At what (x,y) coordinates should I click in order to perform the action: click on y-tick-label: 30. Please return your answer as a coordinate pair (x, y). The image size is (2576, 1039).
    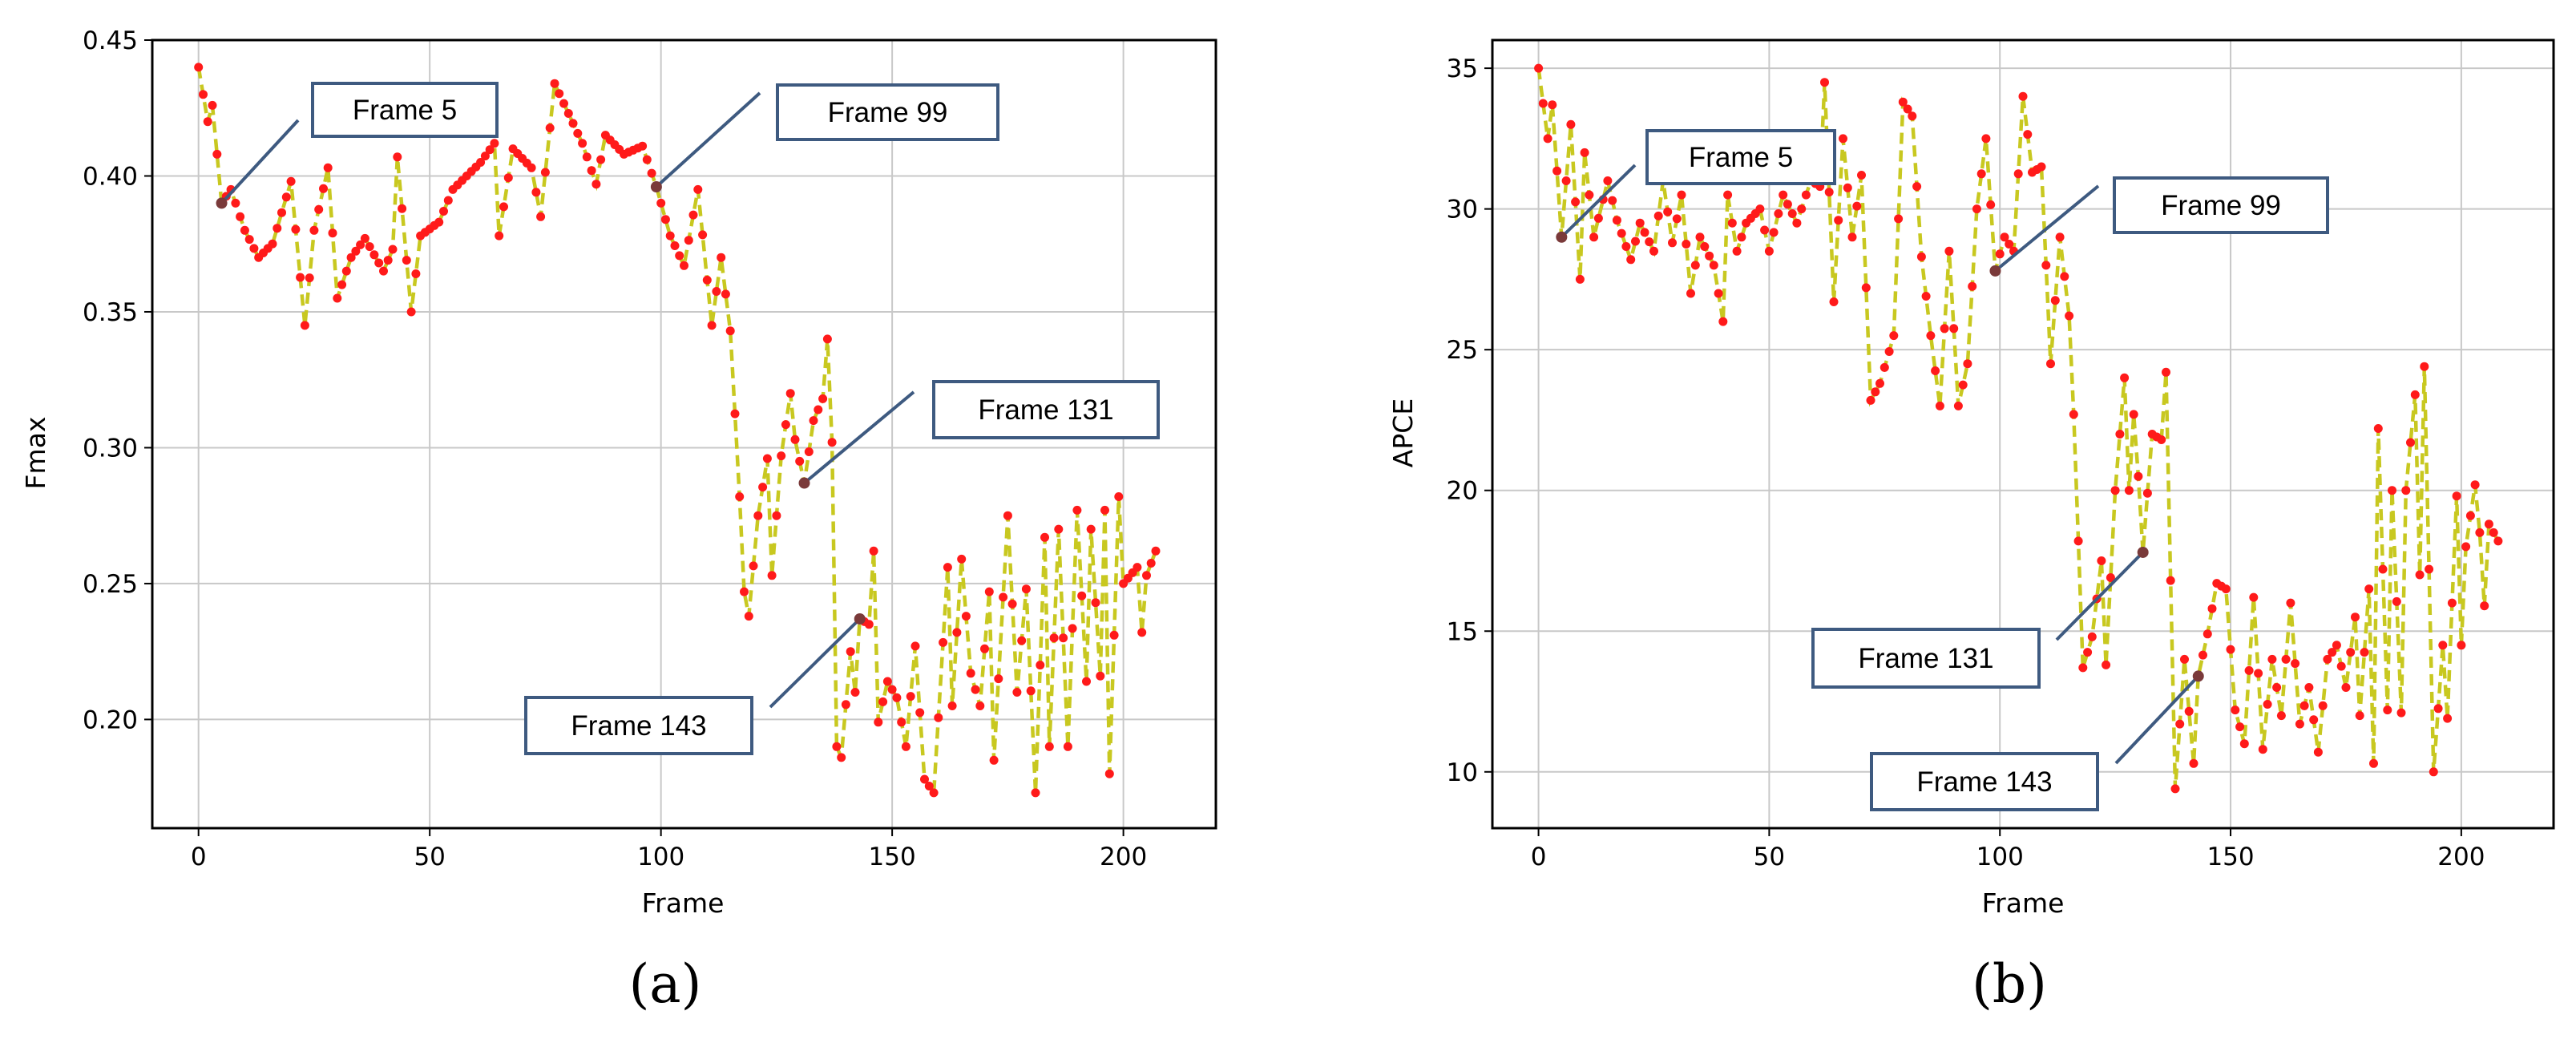
    Looking at the image, I should click on (1462, 210).